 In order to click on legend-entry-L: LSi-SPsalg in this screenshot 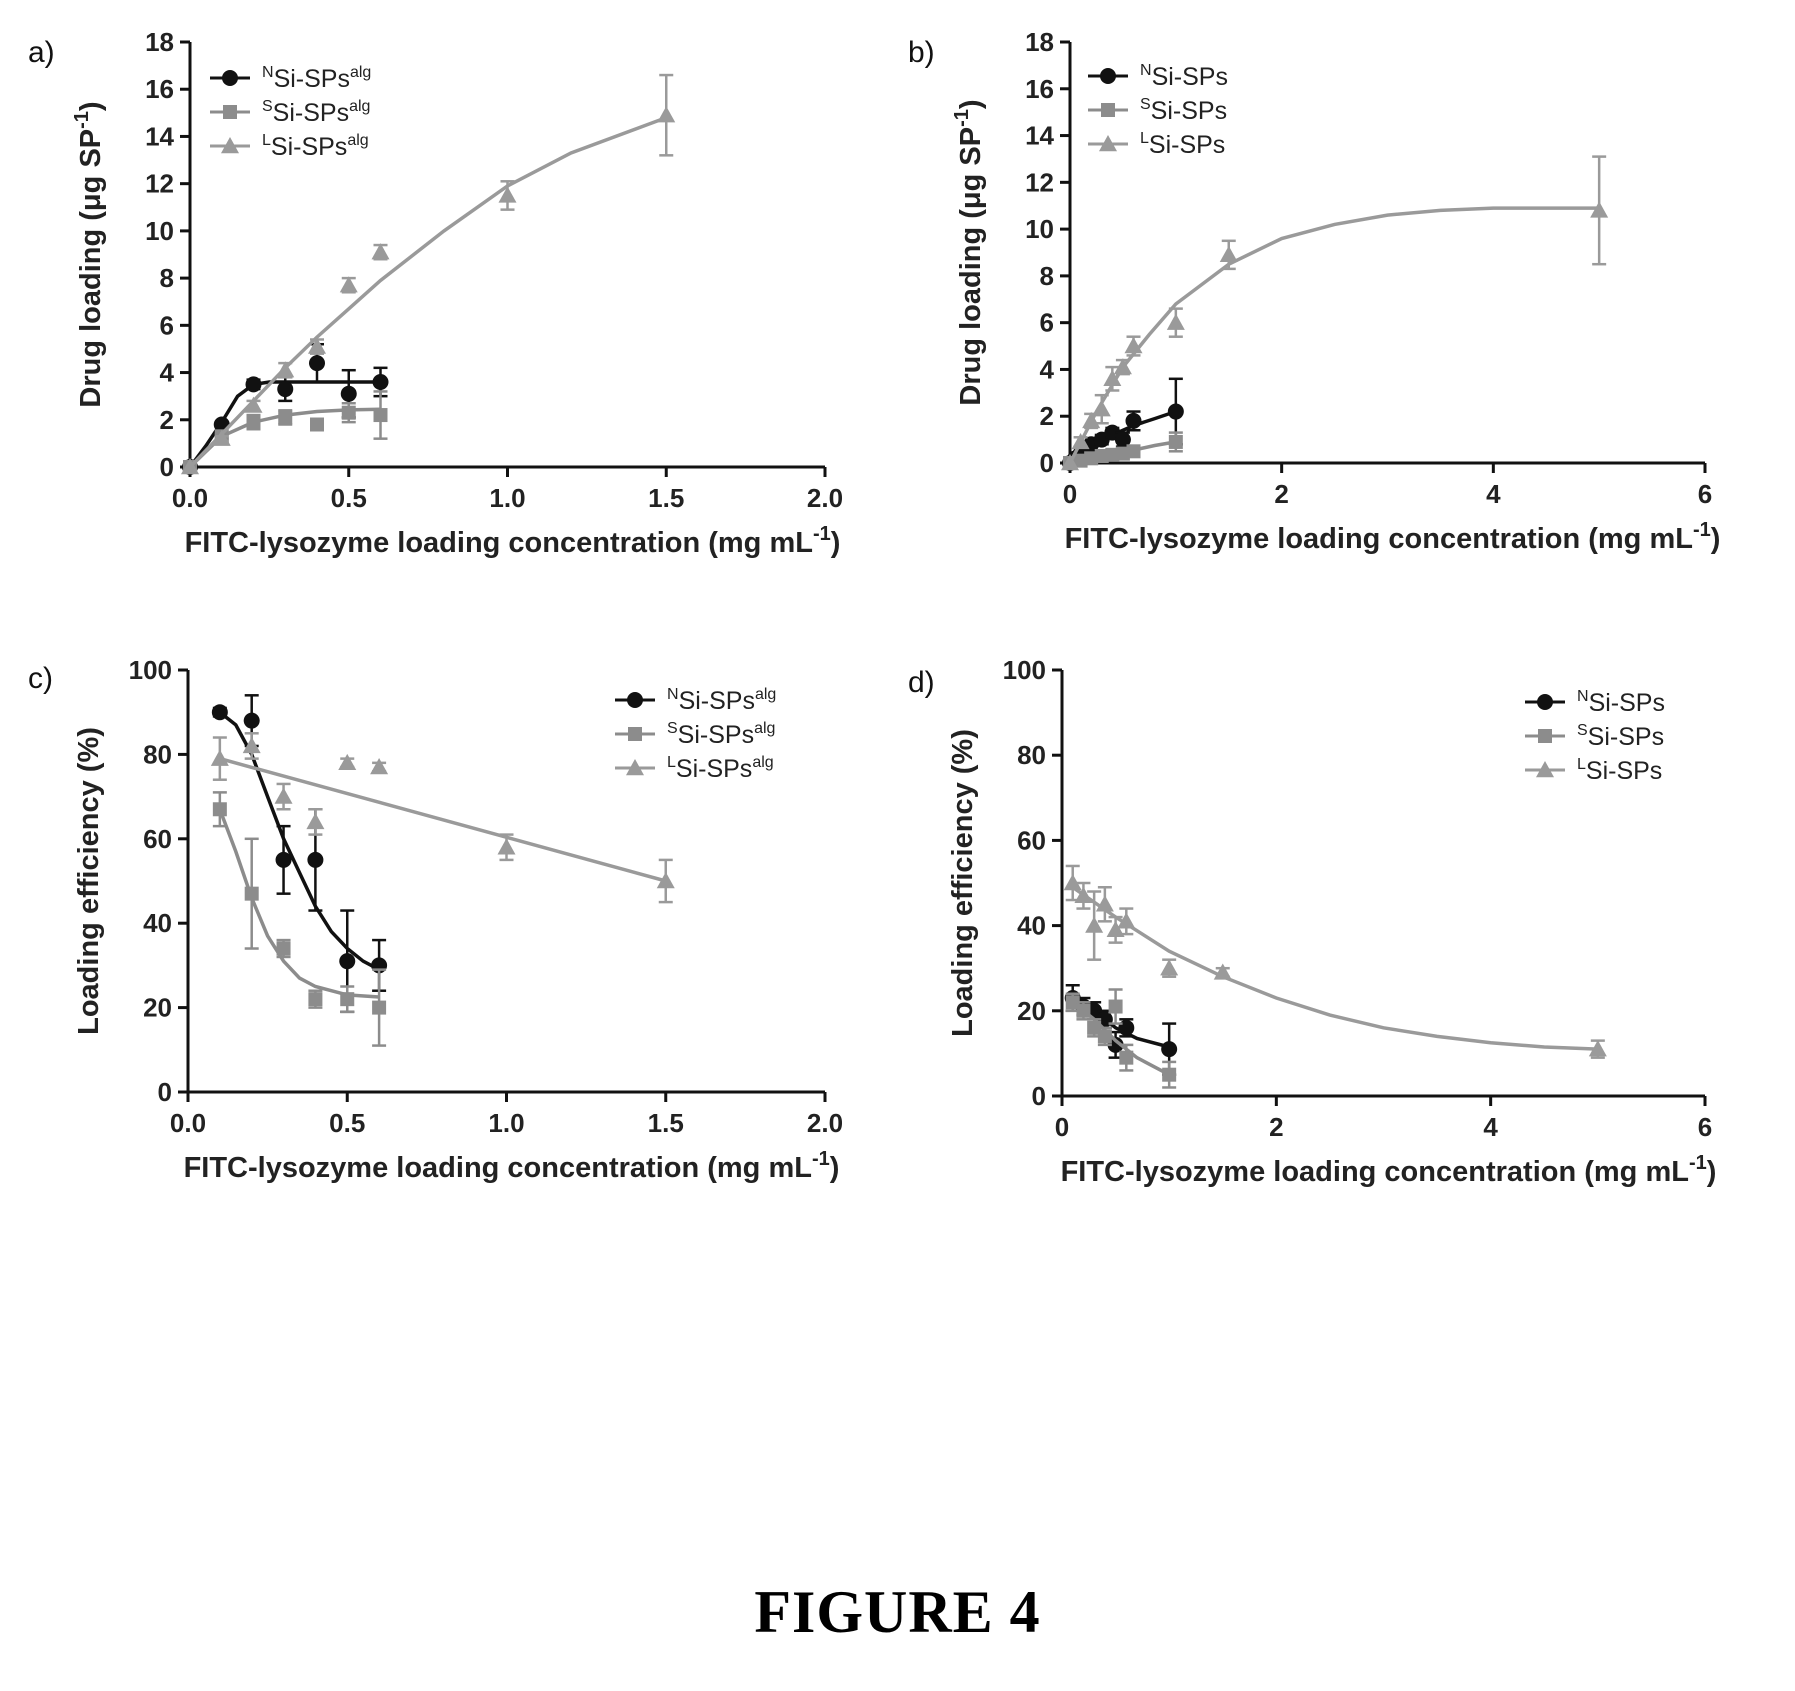, I will do `click(289, 146)`.